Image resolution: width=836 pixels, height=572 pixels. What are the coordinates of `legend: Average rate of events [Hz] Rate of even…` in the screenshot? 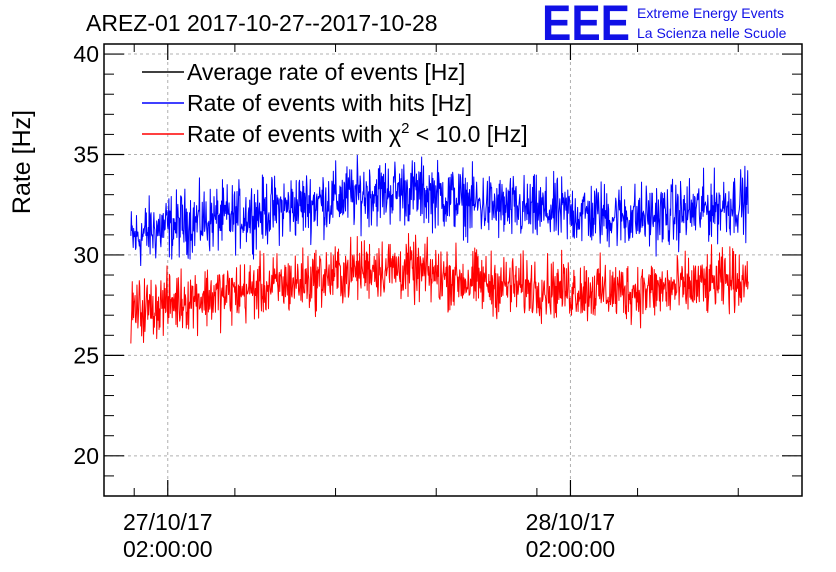 It's located at (335, 103).